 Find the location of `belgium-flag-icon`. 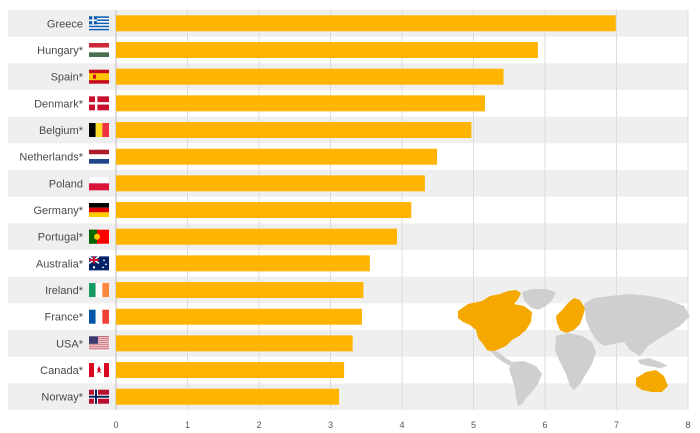

belgium-flag-icon is located at coordinates (99, 130).